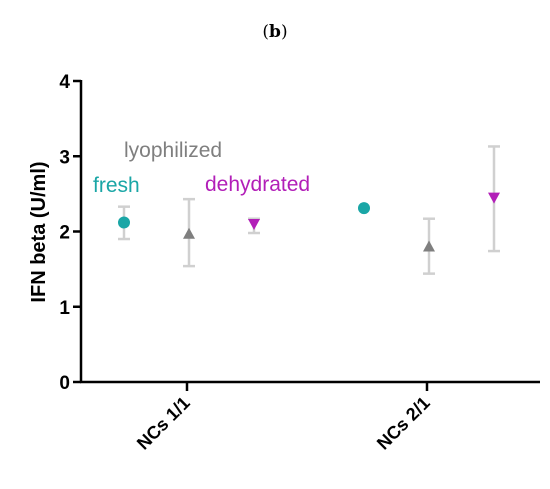 The height and width of the screenshot is (489, 550). I want to click on y-axis-title: IFN beta (U/ml), so click(39, 231).